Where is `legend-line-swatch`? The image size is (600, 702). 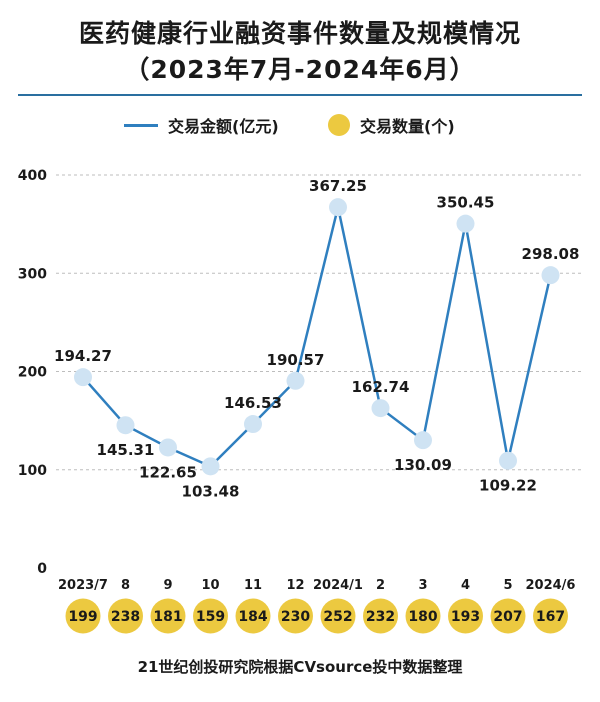
legend-line-swatch is located at coordinates (141, 125).